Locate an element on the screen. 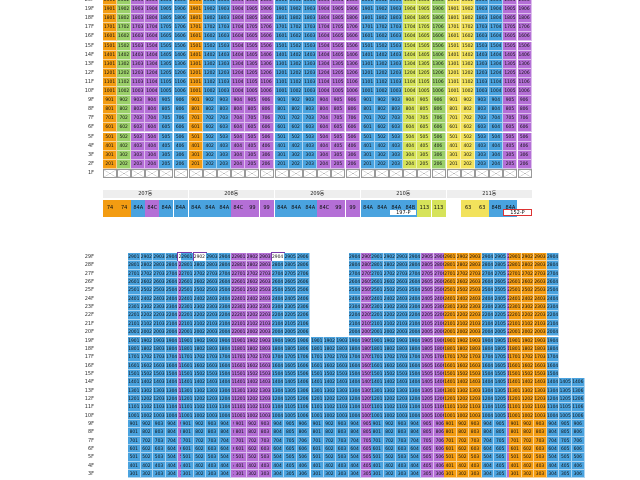  unit-cell: 703 is located at coordinates (482, 119).